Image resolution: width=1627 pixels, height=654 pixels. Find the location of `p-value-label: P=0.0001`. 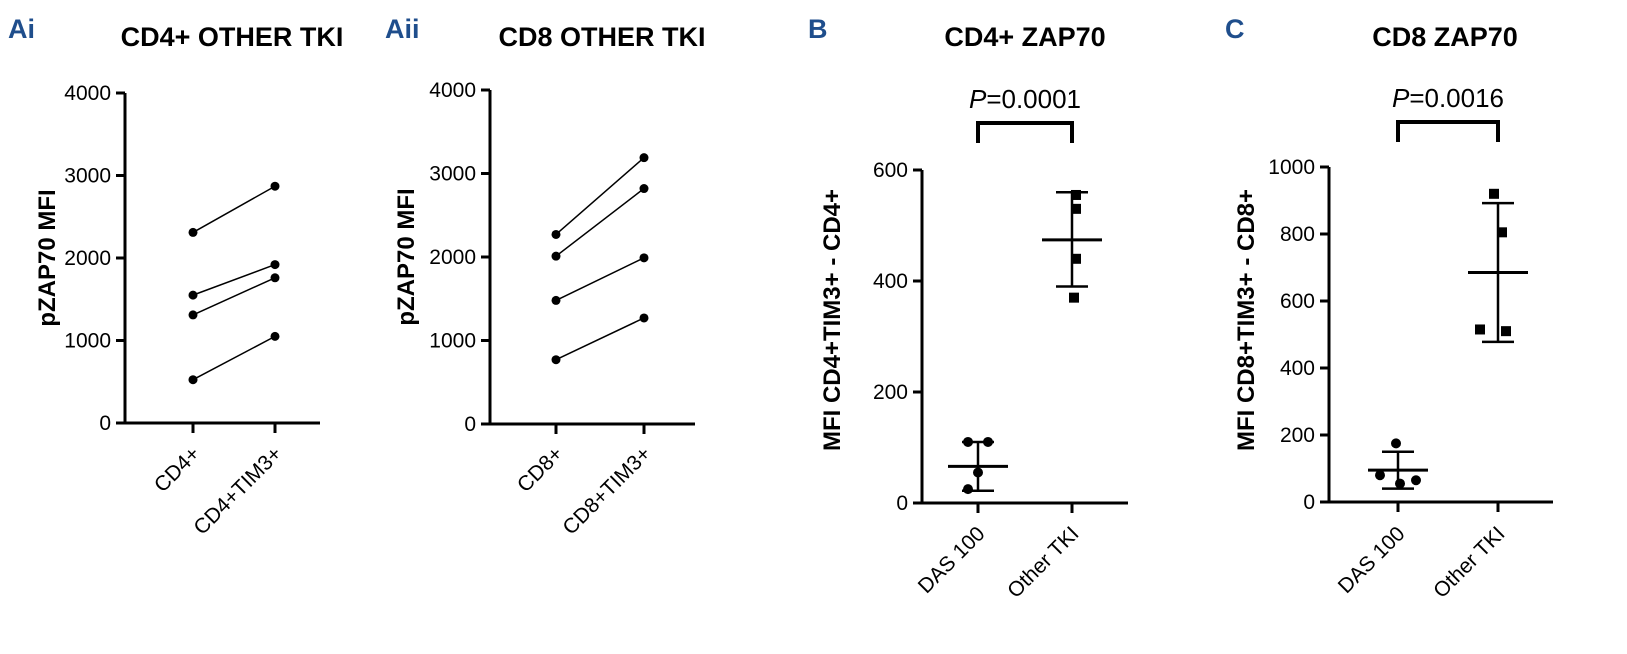

p-value-label: P=0.0001 is located at coordinates (1025, 99).